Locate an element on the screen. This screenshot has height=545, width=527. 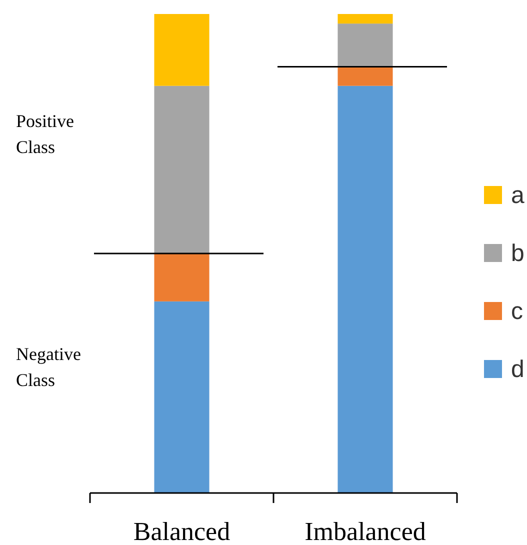
legend-label: d is located at coordinates (517, 369).